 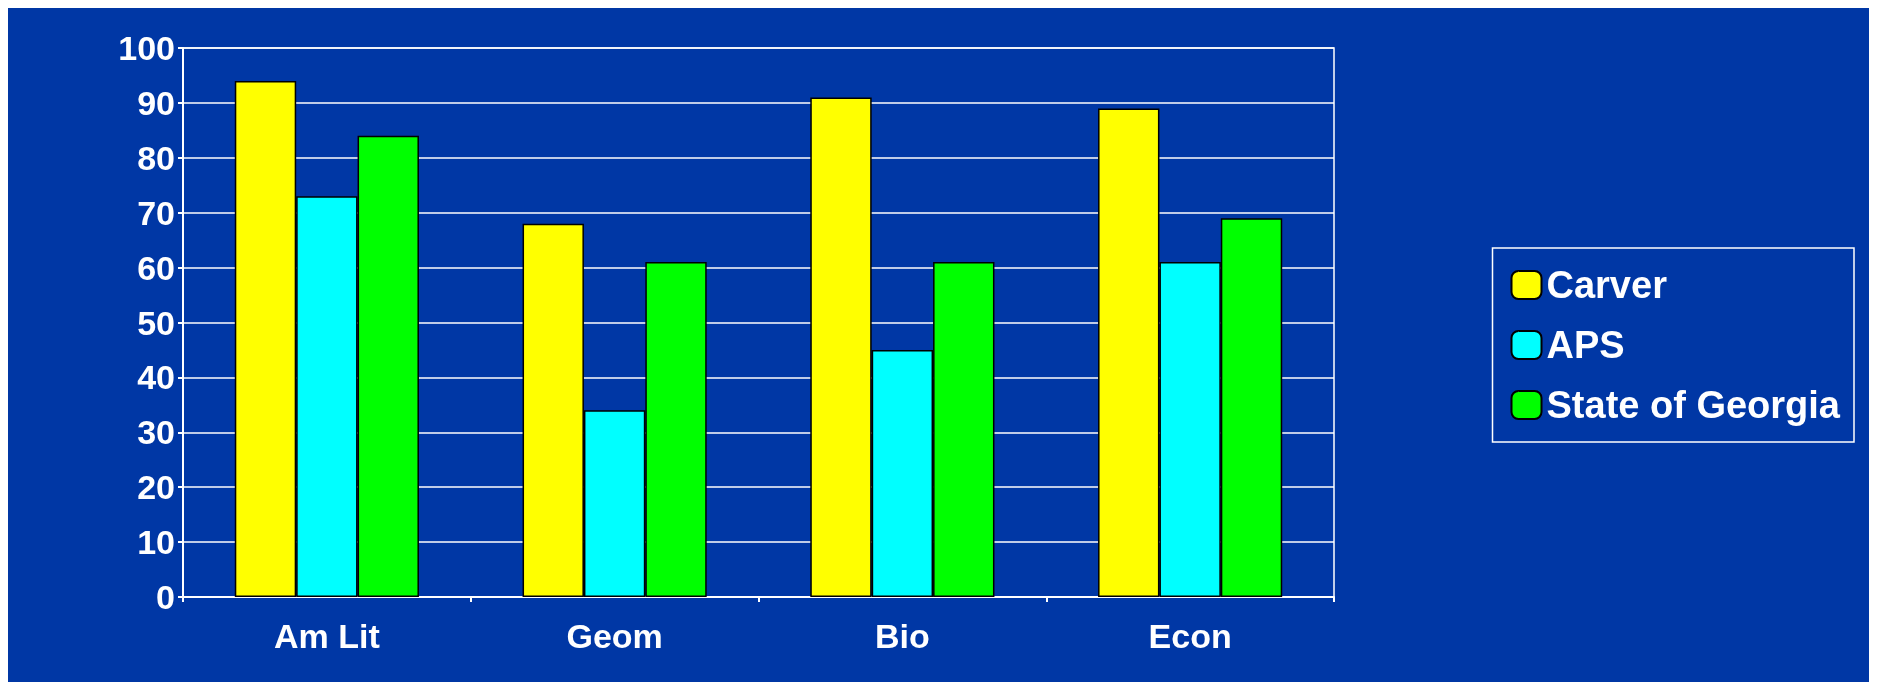 I want to click on y-tick-label: 20, so click(x=156, y=487).